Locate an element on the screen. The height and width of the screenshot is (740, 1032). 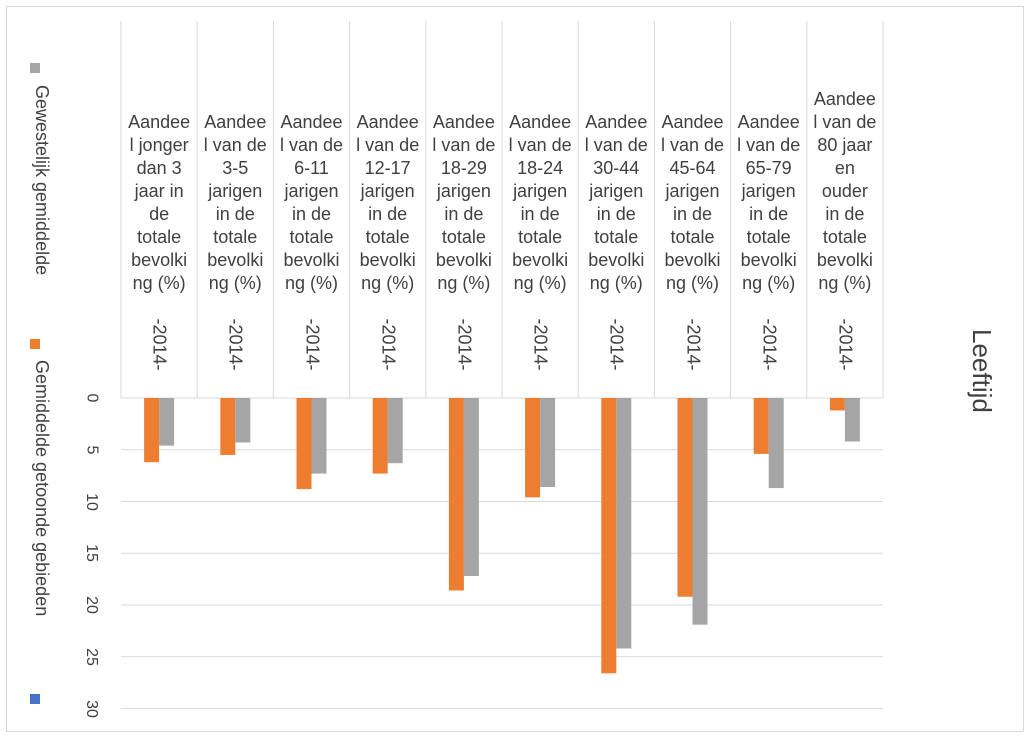
legend-swatch-third is located at coordinates (35, 699).